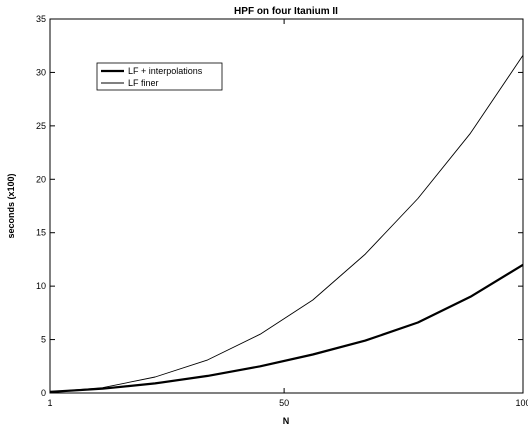 The width and height of the screenshot is (528, 434). Describe the element at coordinates (286, 11) in the screenshot. I see `chart-title: HPF on four Itanium II` at that location.